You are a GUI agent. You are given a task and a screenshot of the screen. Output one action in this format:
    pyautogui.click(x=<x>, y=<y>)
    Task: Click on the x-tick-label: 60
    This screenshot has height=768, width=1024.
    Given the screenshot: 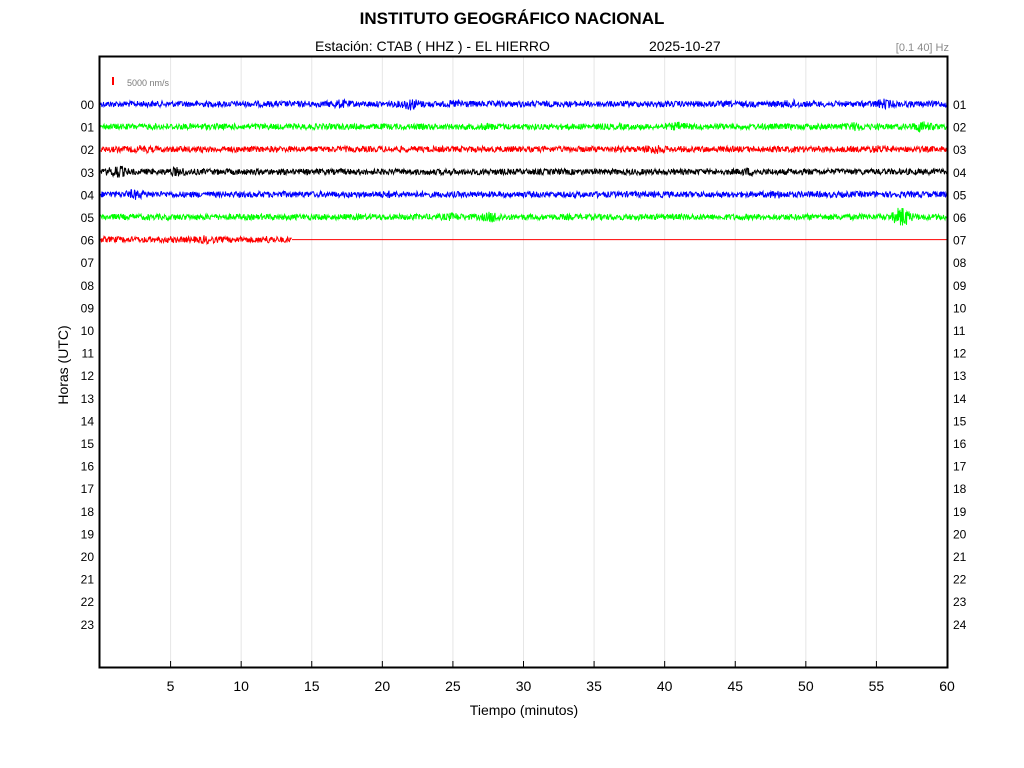 What is the action you would take?
    pyautogui.click(x=947, y=686)
    